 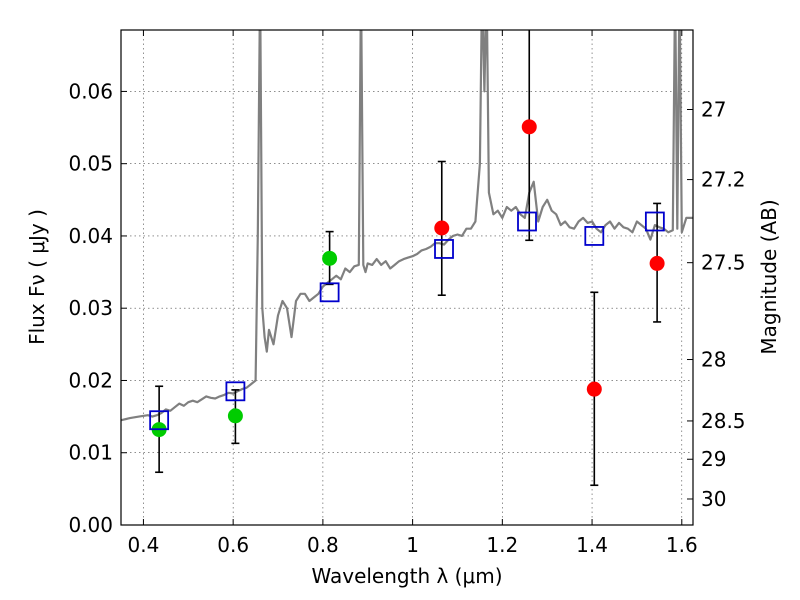 What do you see at coordinates (592, 545) in the screenshot?
I see `x-tick-label: 1.4` at bounding box center [592, 545].